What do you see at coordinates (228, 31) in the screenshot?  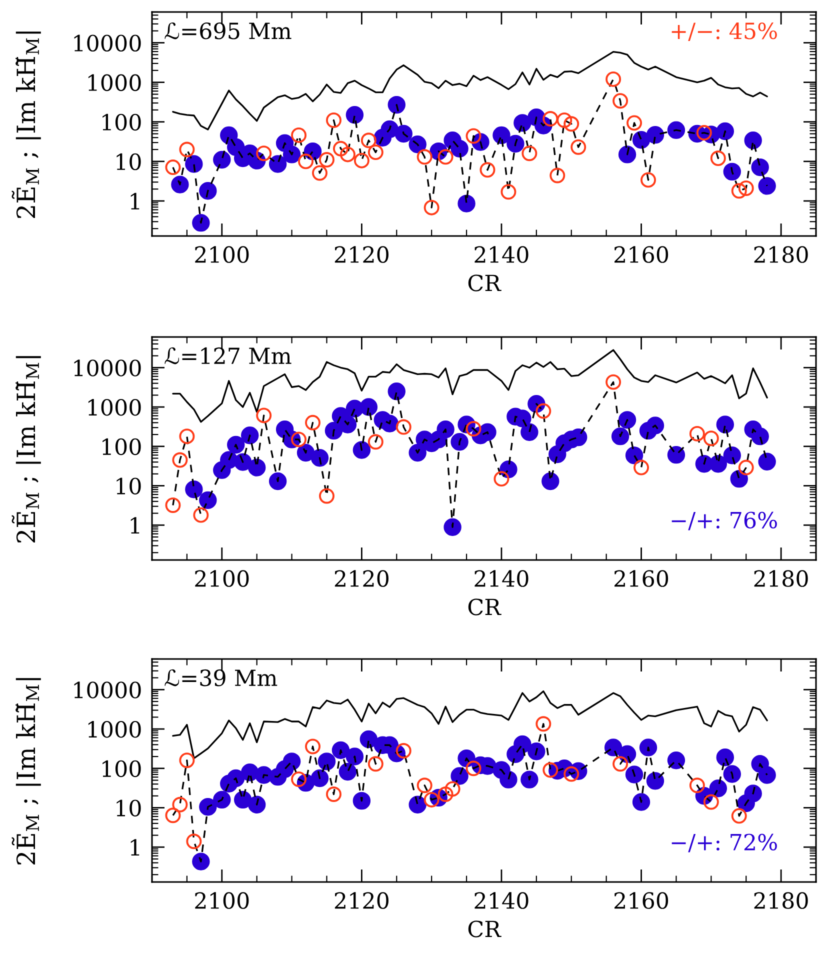 I see `annotation: ℒ=695 Mm` at bounding box center [228, 31].